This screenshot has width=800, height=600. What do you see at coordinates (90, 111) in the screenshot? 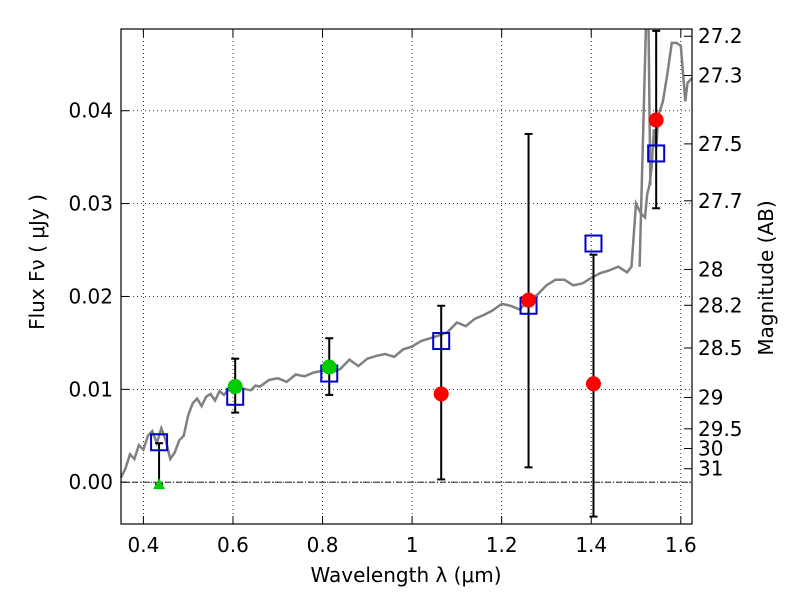
I see `y-tick-label: 0.04` at bounding box center [90, 111].